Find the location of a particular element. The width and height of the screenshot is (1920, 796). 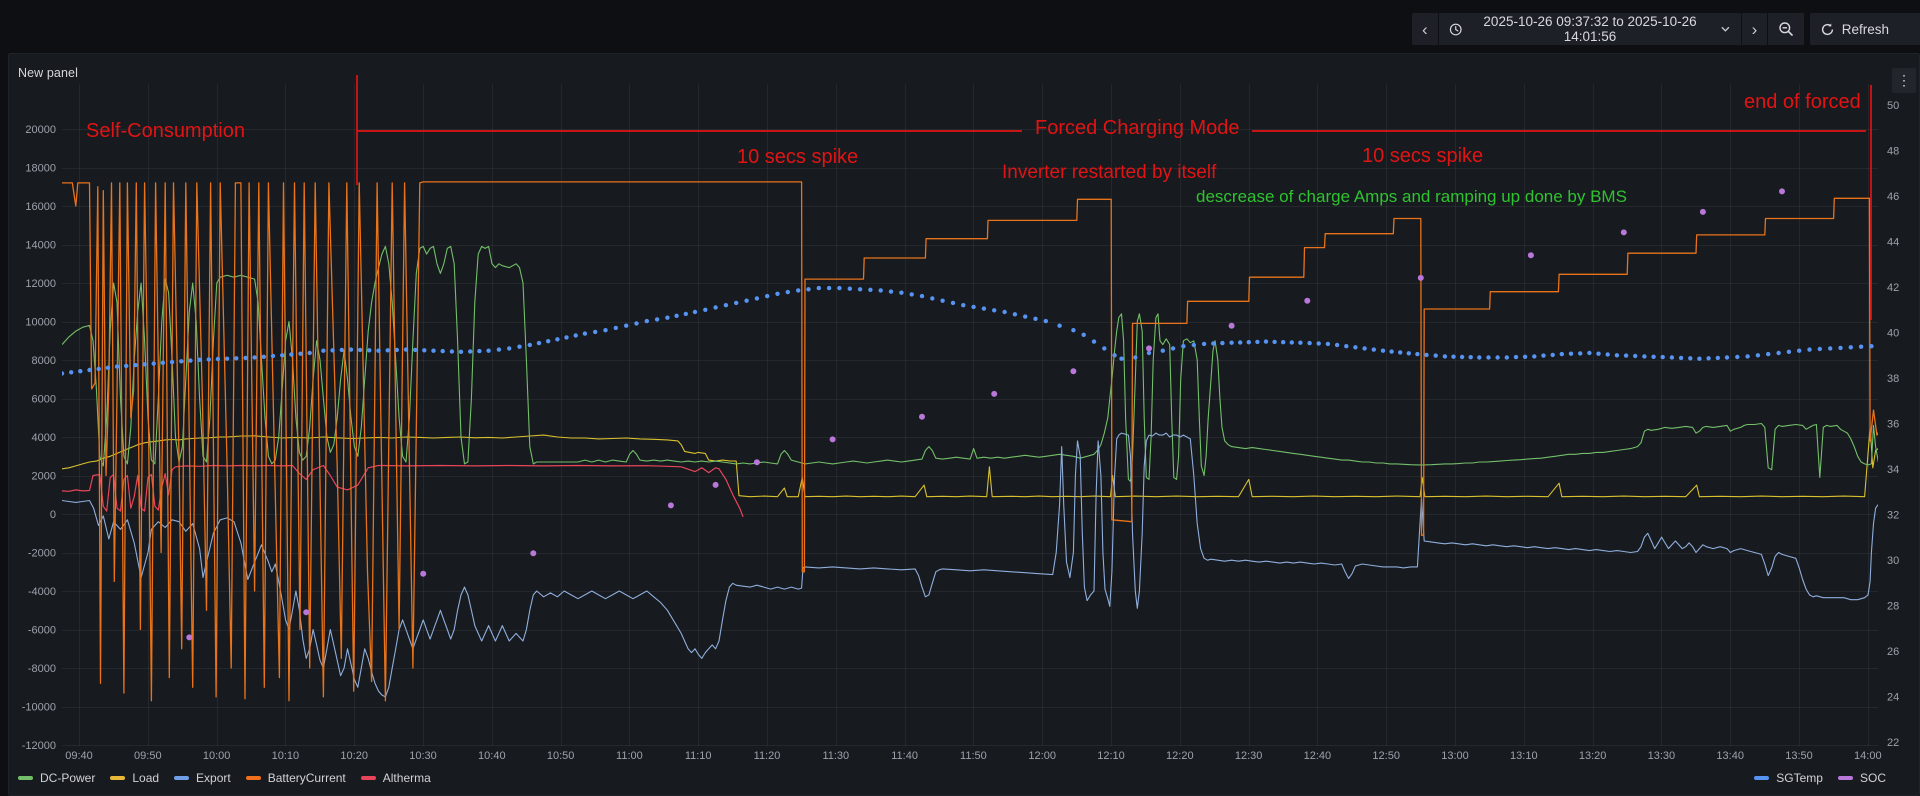

legend-label: Altherma is located at coordinates (406, 778).